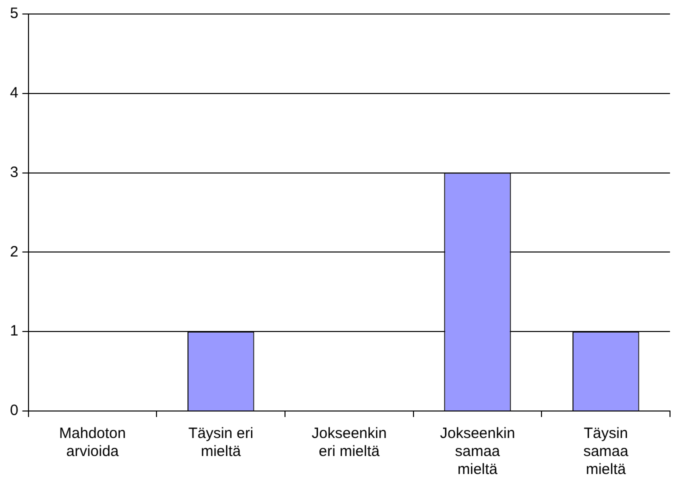 This screenshot has width=680, height=487. What do you see at coordinates (478, 451) in the screenshot?
I see `x-tick-label: Jokseenkin samaa mieltä` at bounding box center [478, 451].